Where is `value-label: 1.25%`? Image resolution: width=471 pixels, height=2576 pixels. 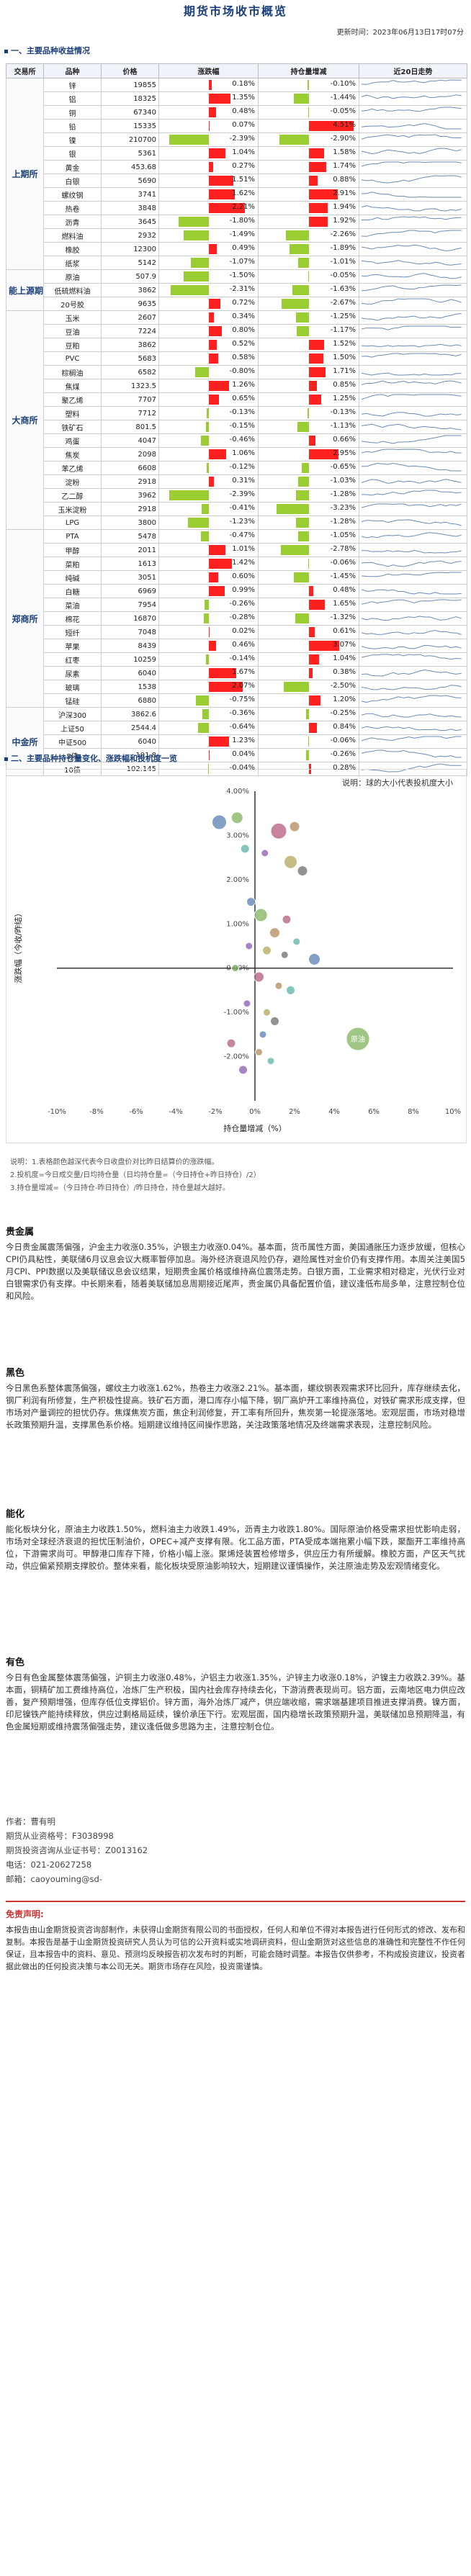 value-label: 1.25% is located at coordinates (344, 398).